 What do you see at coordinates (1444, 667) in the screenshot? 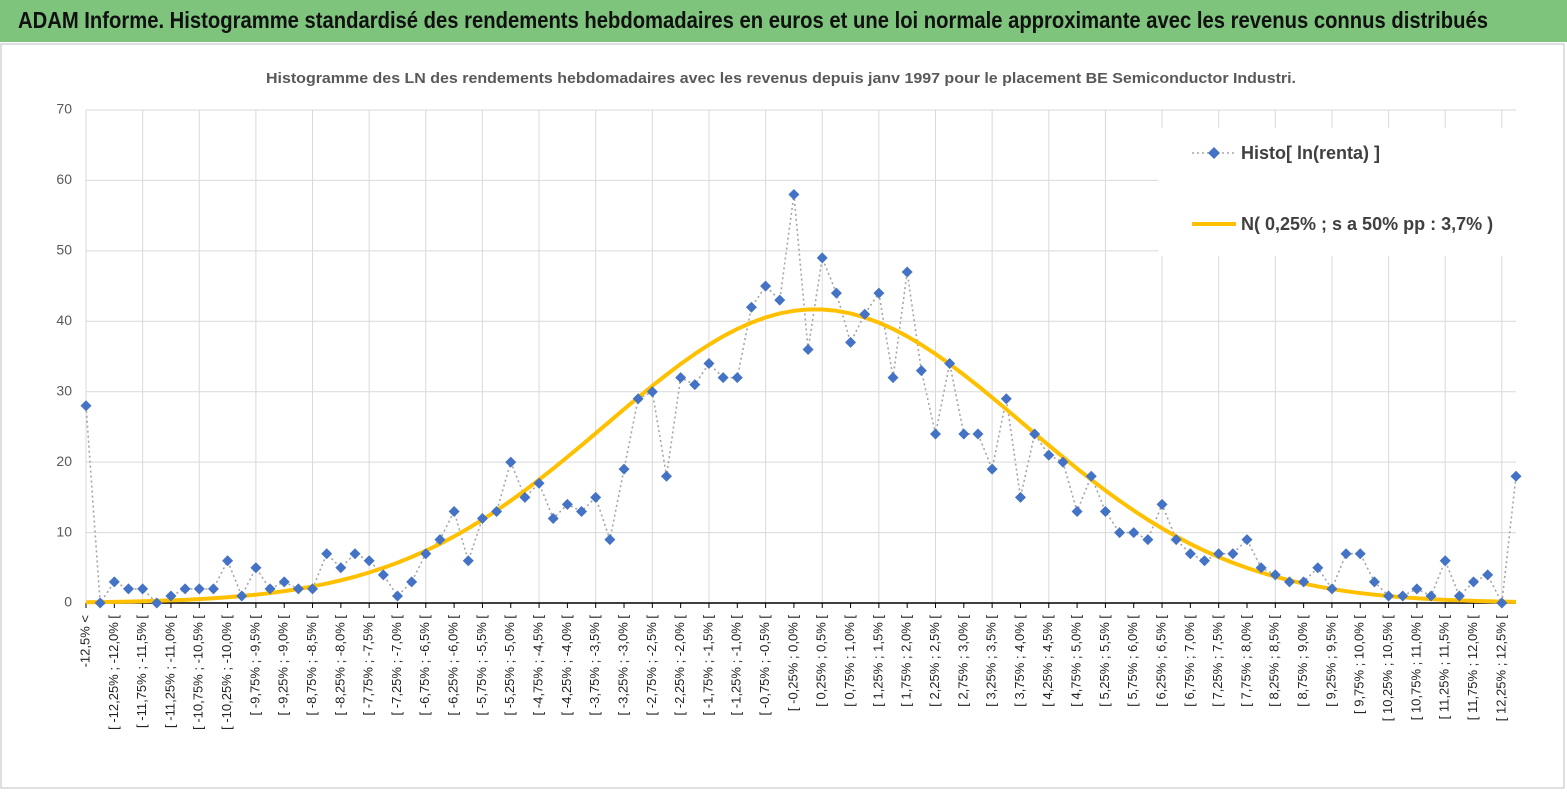
I see `x-tick-label: [ 11,25% ; 11,5% [` at bounding box center [1444, 667].